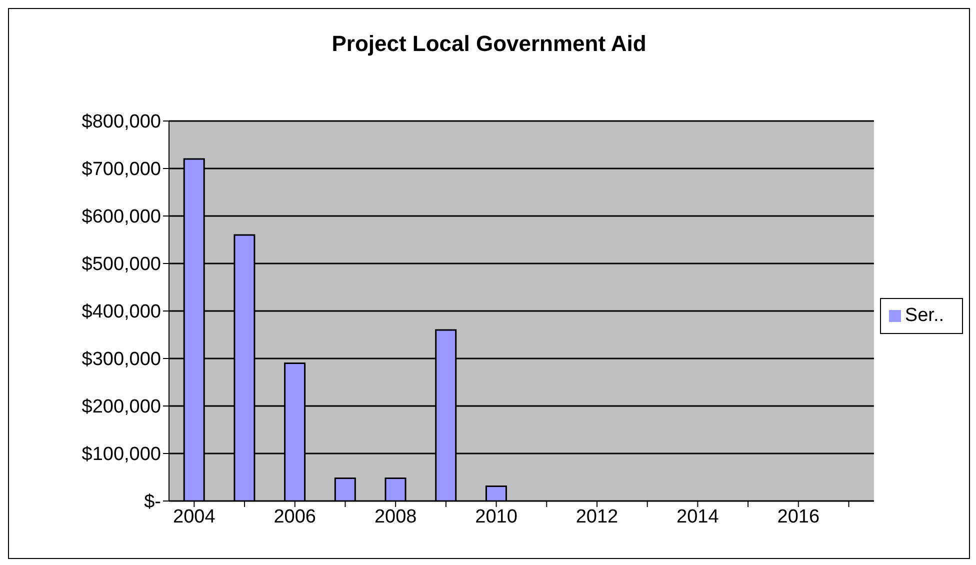 This screenshot has width=976, height=565. What do you see at coordinates (395, 517) in the screenshot?
I see `x-tick-label: 2008` at bounding box center [395, 517].